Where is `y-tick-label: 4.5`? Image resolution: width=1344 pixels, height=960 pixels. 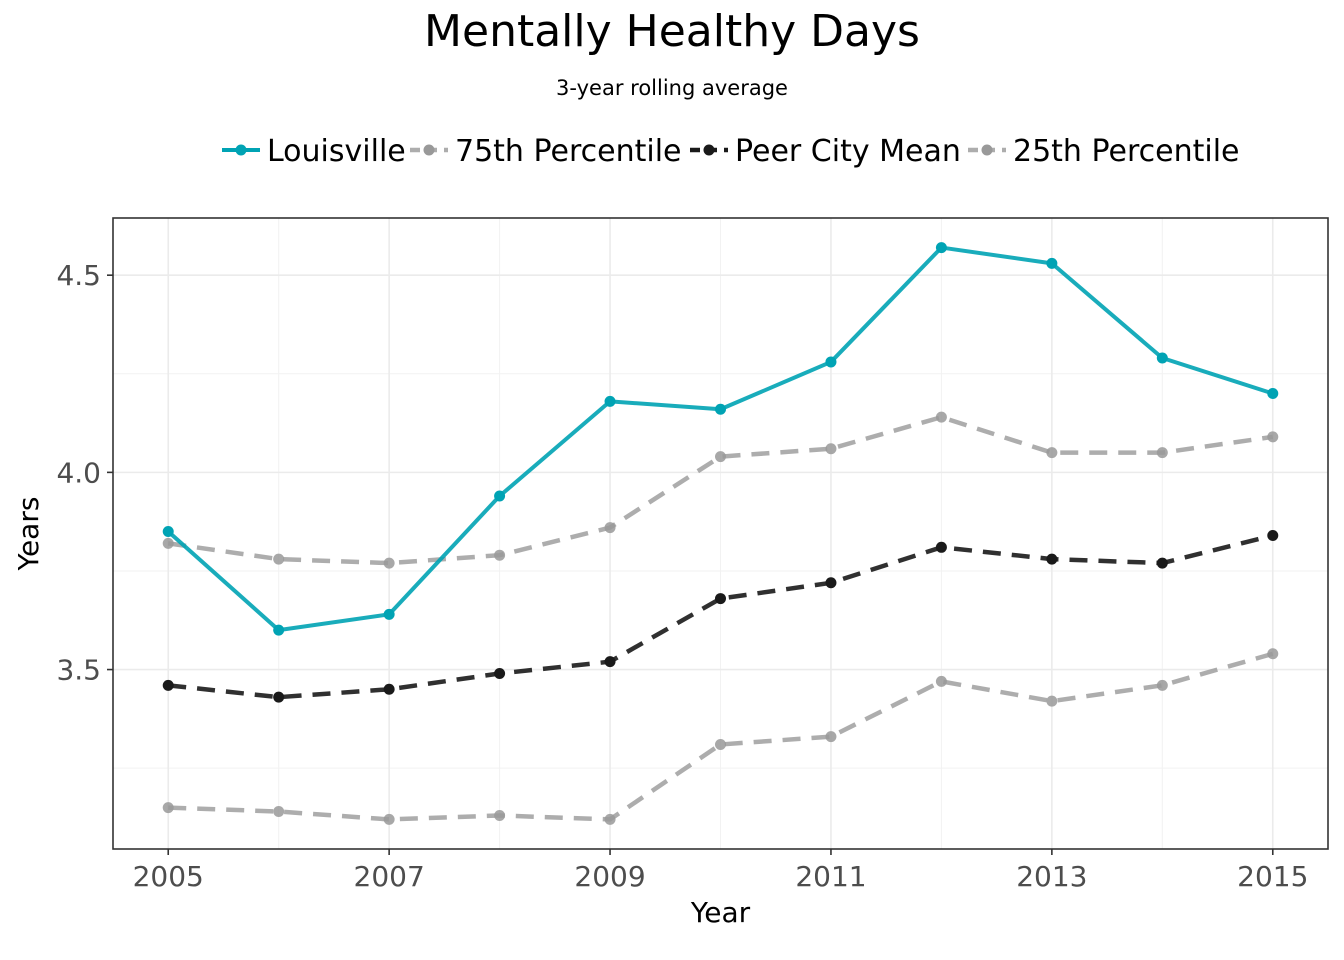 y-tick-label: 4.5 is located at coordinates (78, 275).